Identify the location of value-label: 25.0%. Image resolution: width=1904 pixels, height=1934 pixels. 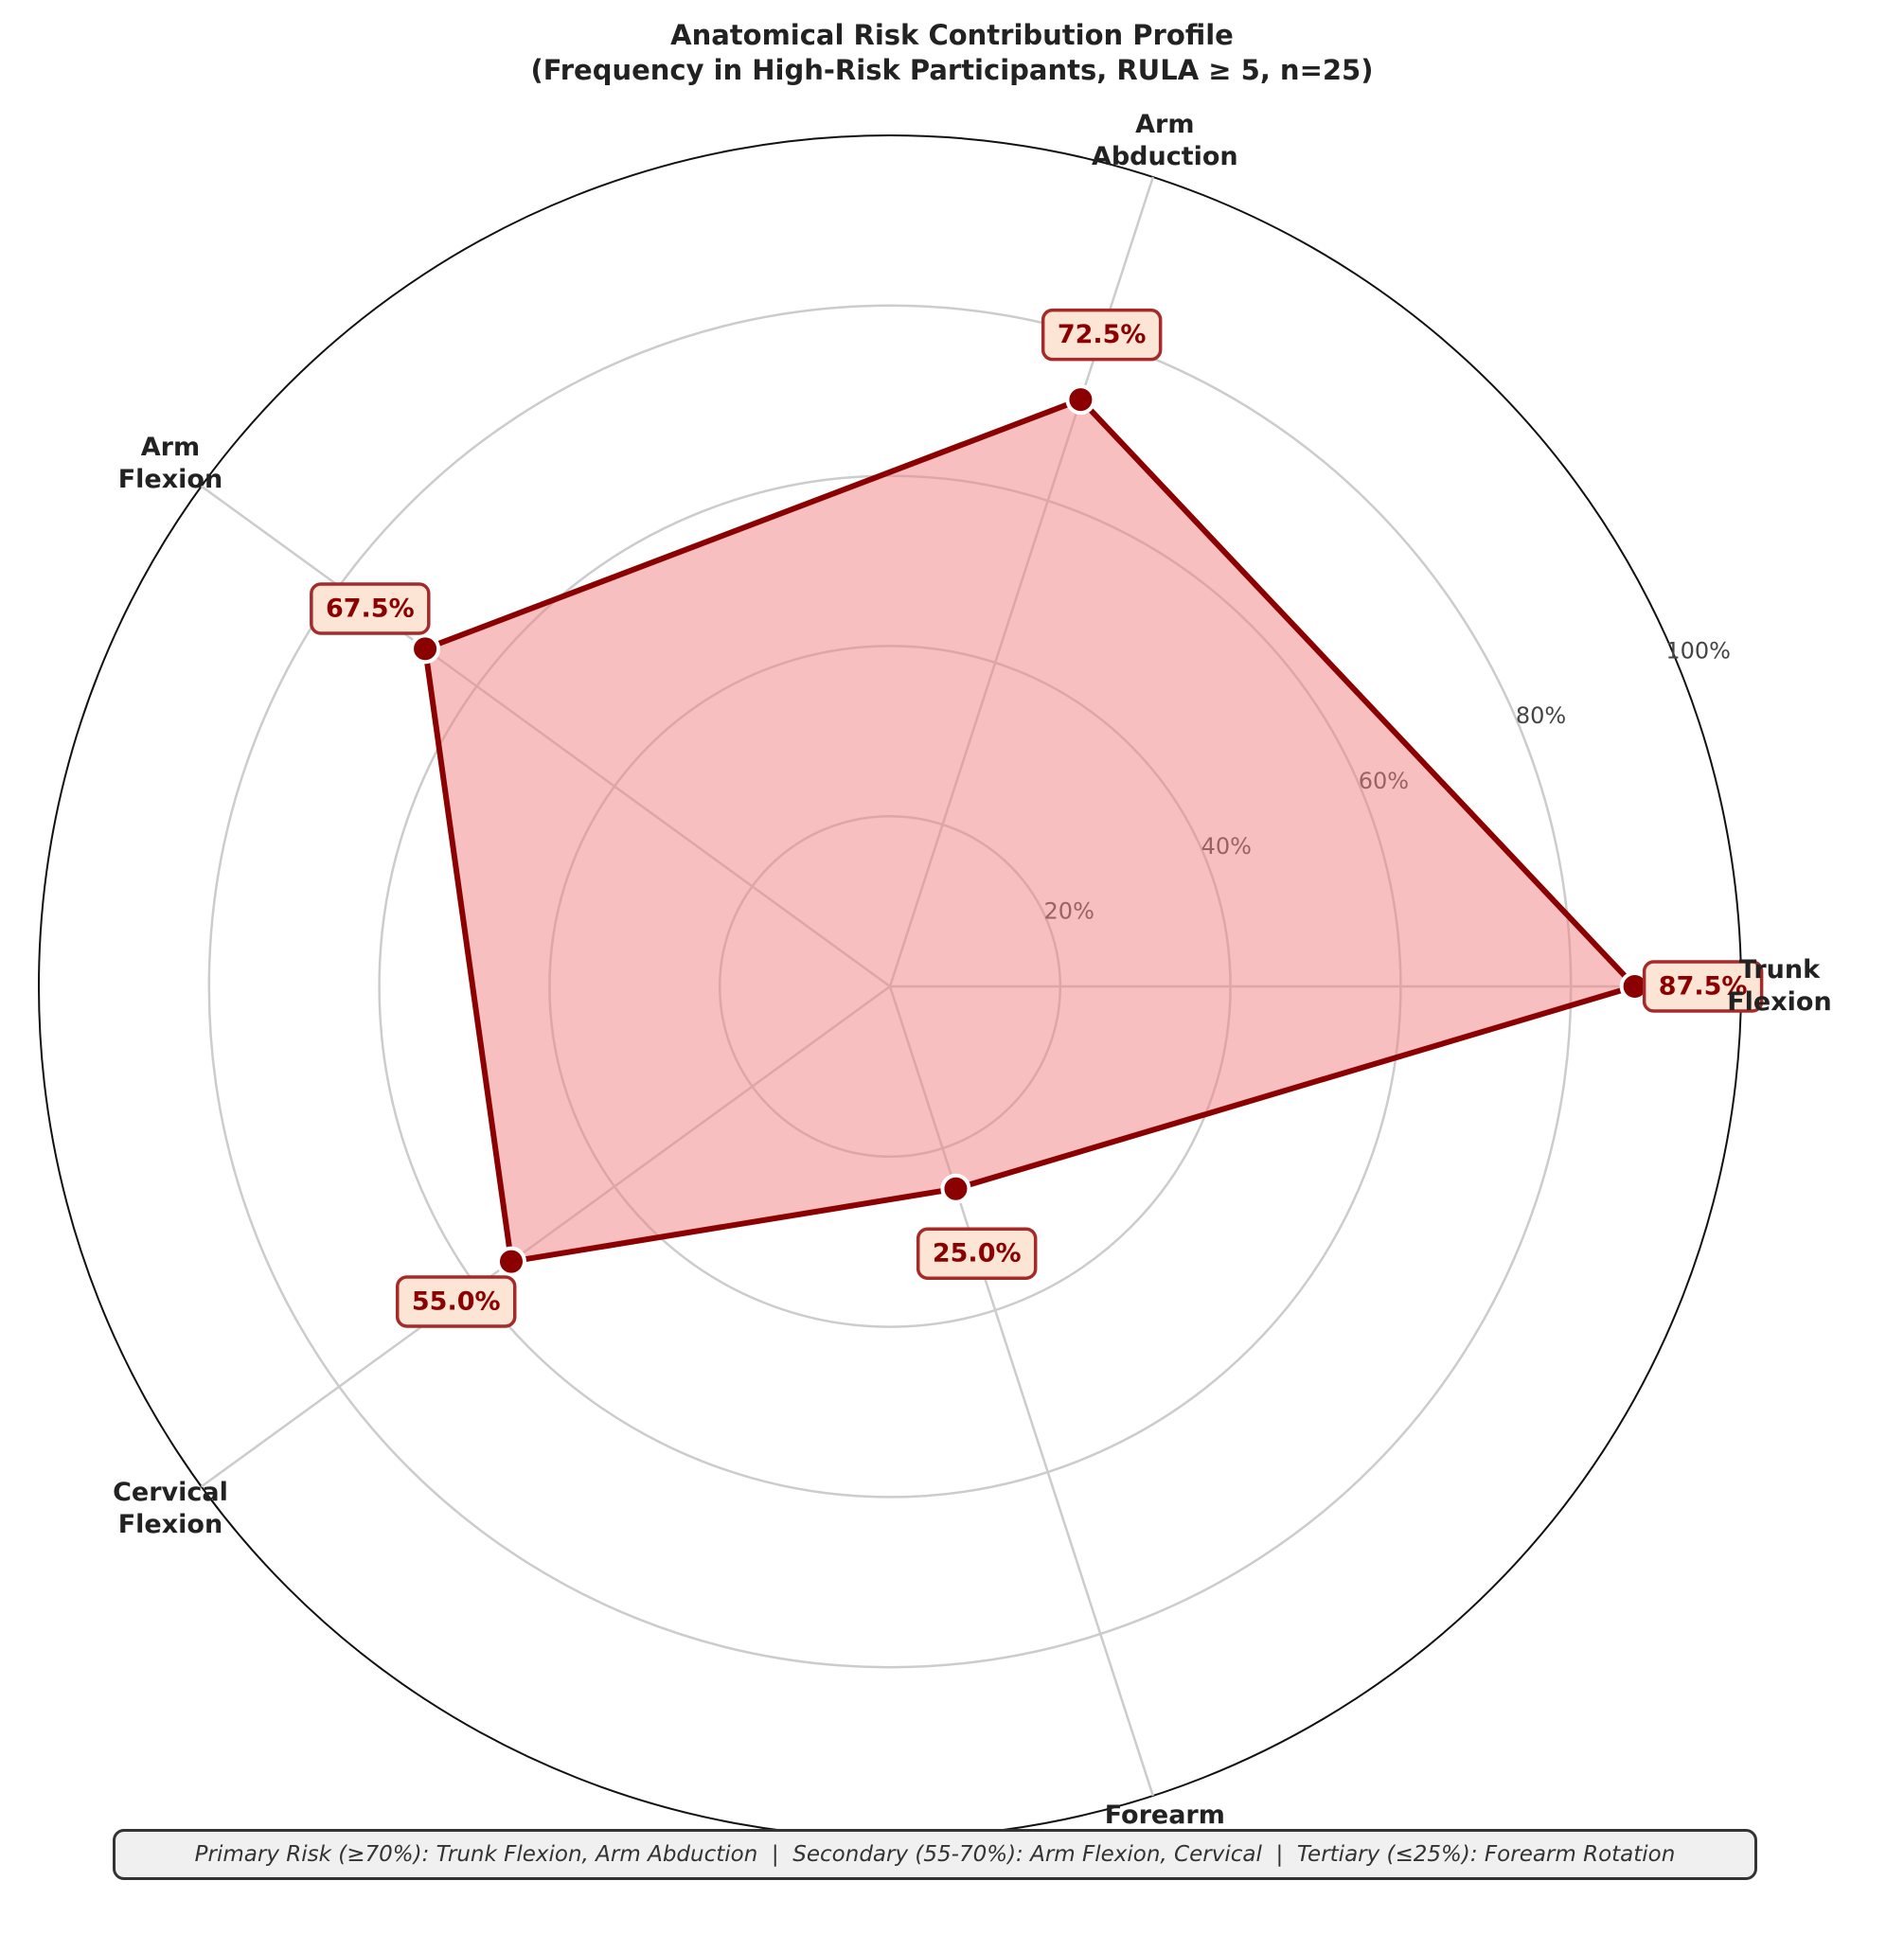
(977, 1253).